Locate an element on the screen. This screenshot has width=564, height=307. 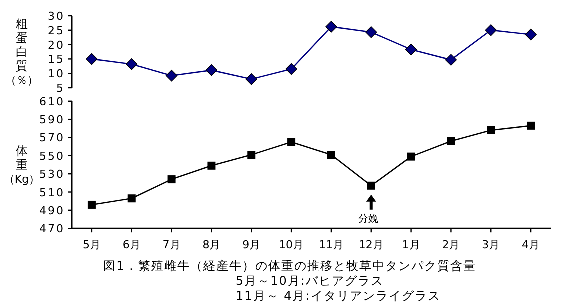
y-tick-label: 590 is located at coordinates (52, 120).